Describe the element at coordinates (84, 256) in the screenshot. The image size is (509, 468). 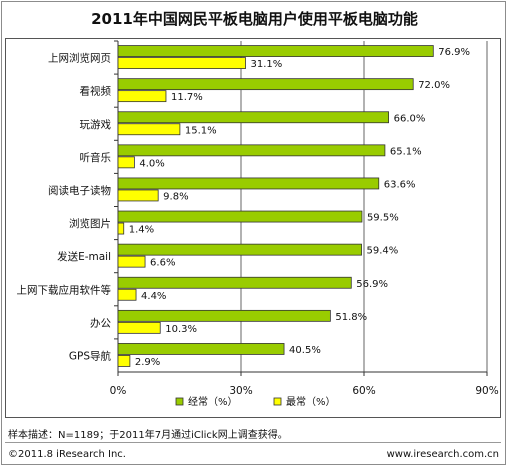
I see `category-label: 发送E-mail` at that location.